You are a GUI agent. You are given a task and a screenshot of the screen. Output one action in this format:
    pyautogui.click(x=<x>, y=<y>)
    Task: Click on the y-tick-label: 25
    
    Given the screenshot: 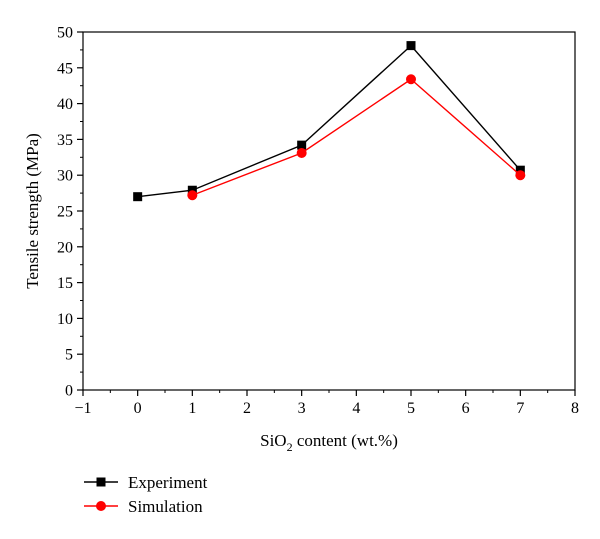 What is the action you would take?
    pyautogui.click(x=65, y=212)
    